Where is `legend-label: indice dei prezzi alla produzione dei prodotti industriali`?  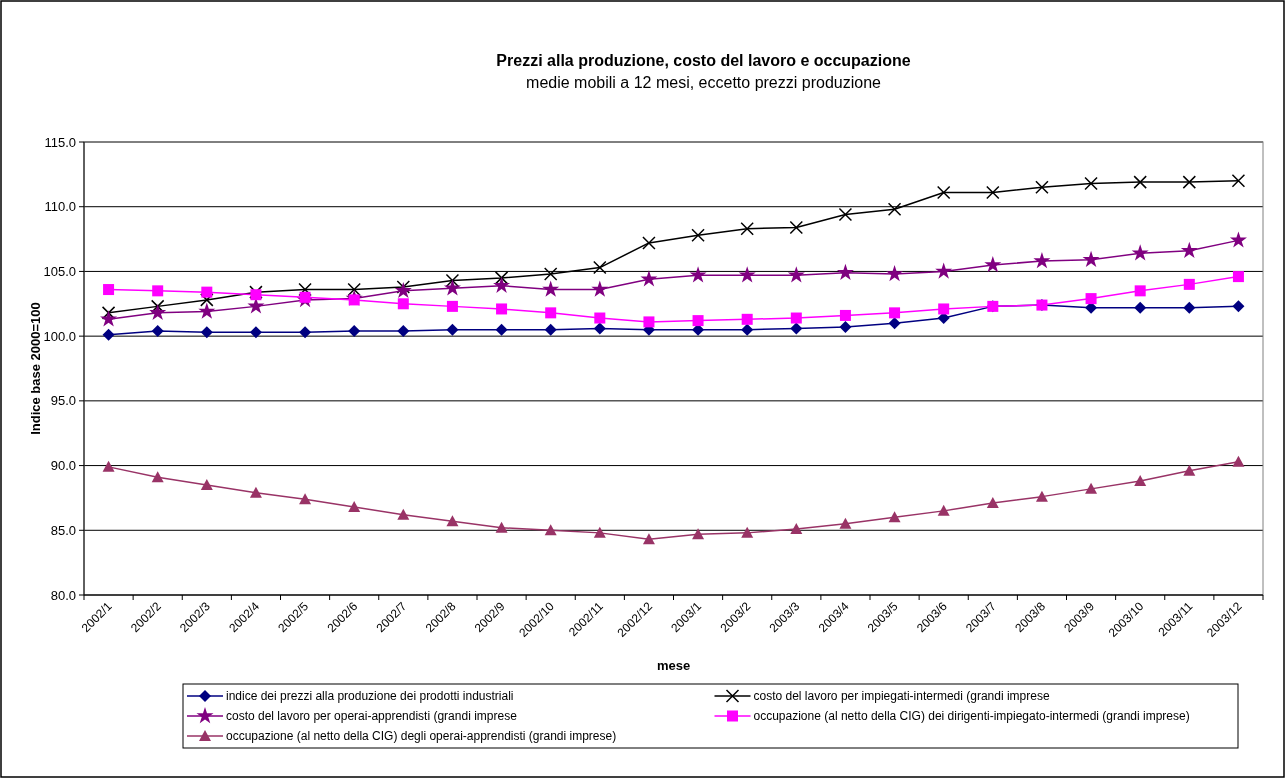
legend-label: indice dei prezzi alla produzione dei prodotti industriali is located at coordinates (370, 696).